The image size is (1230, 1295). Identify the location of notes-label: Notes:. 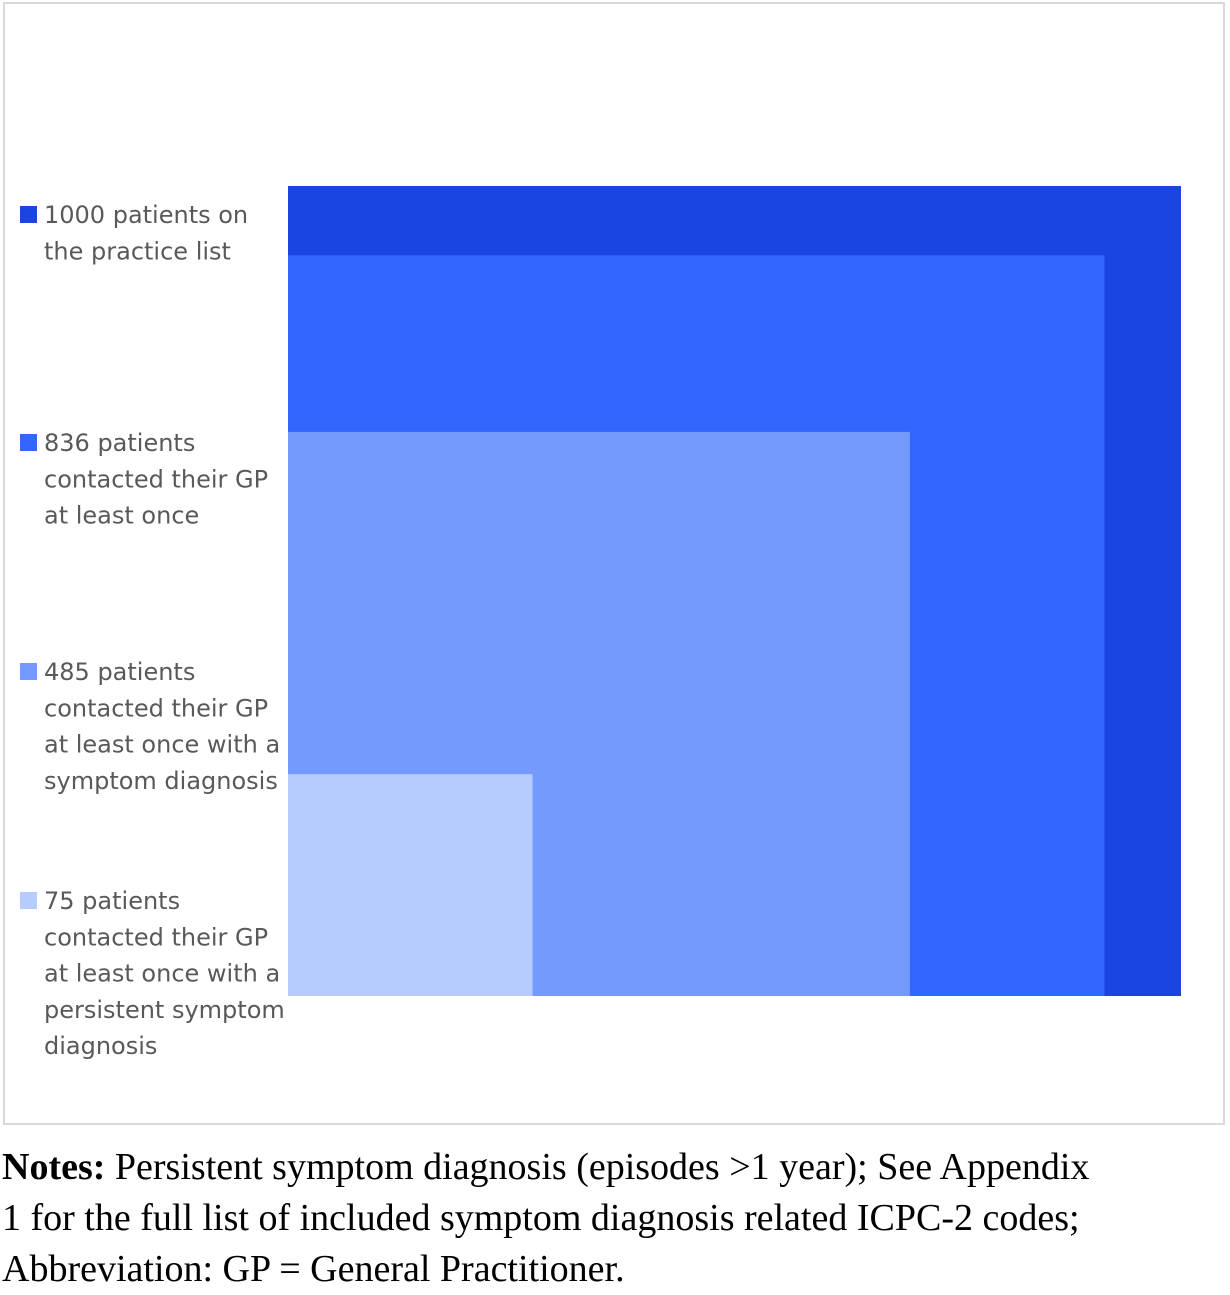
(54, 1167).